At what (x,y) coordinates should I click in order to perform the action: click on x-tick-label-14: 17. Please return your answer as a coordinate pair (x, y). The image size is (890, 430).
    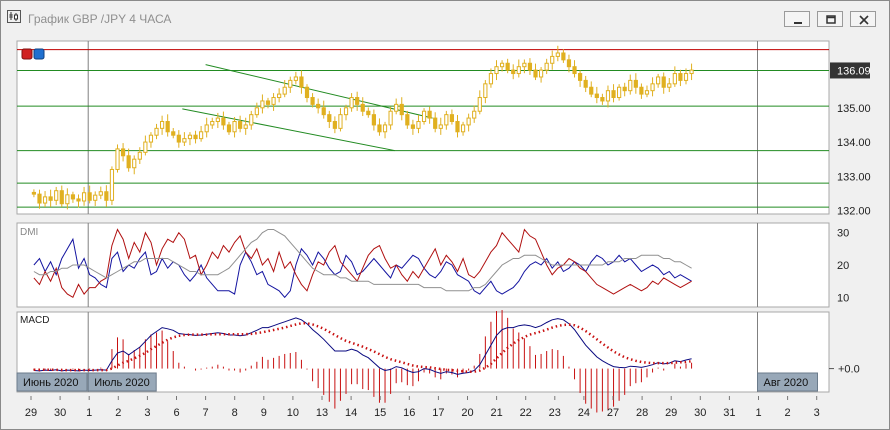
    Looking at the image, I should click on (438, 413).